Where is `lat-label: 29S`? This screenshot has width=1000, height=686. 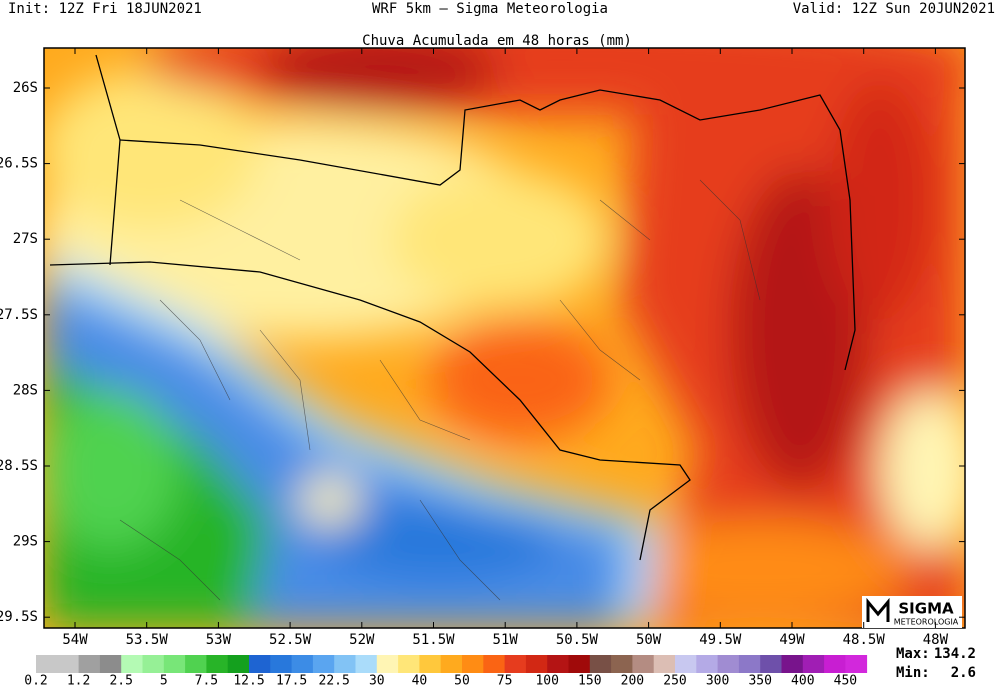 lat-label: 29S is located at coordinates (25, 542).